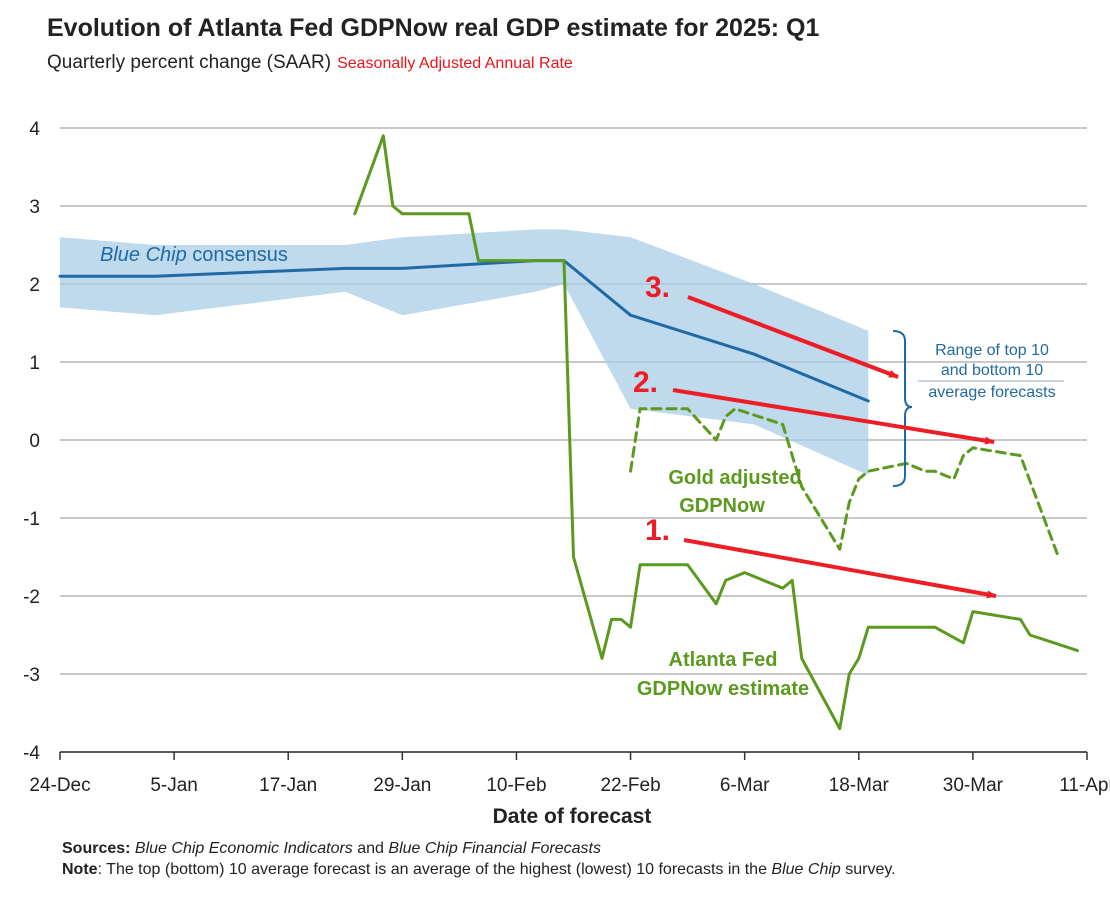 The height and width of the screenshot is (923, 1110). What do you see at coordinates (991, 392) in the screenshot?
I see `range-label-line3: average forecasts` at bounding box center [991, 392].